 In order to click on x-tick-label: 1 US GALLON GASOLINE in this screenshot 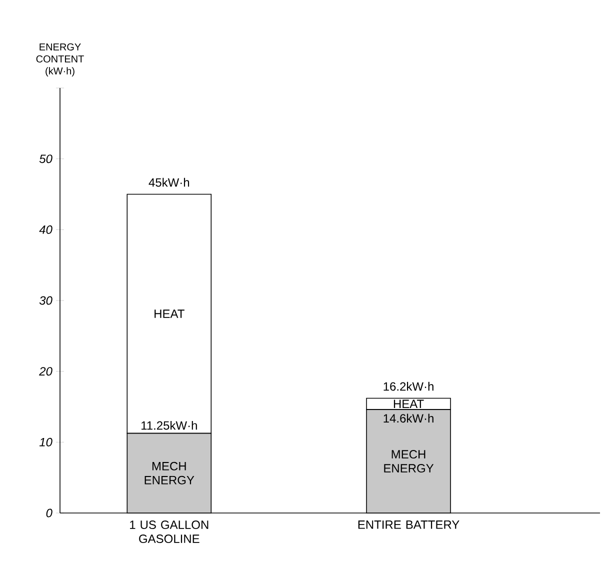, I will do `click(169, 532)`.